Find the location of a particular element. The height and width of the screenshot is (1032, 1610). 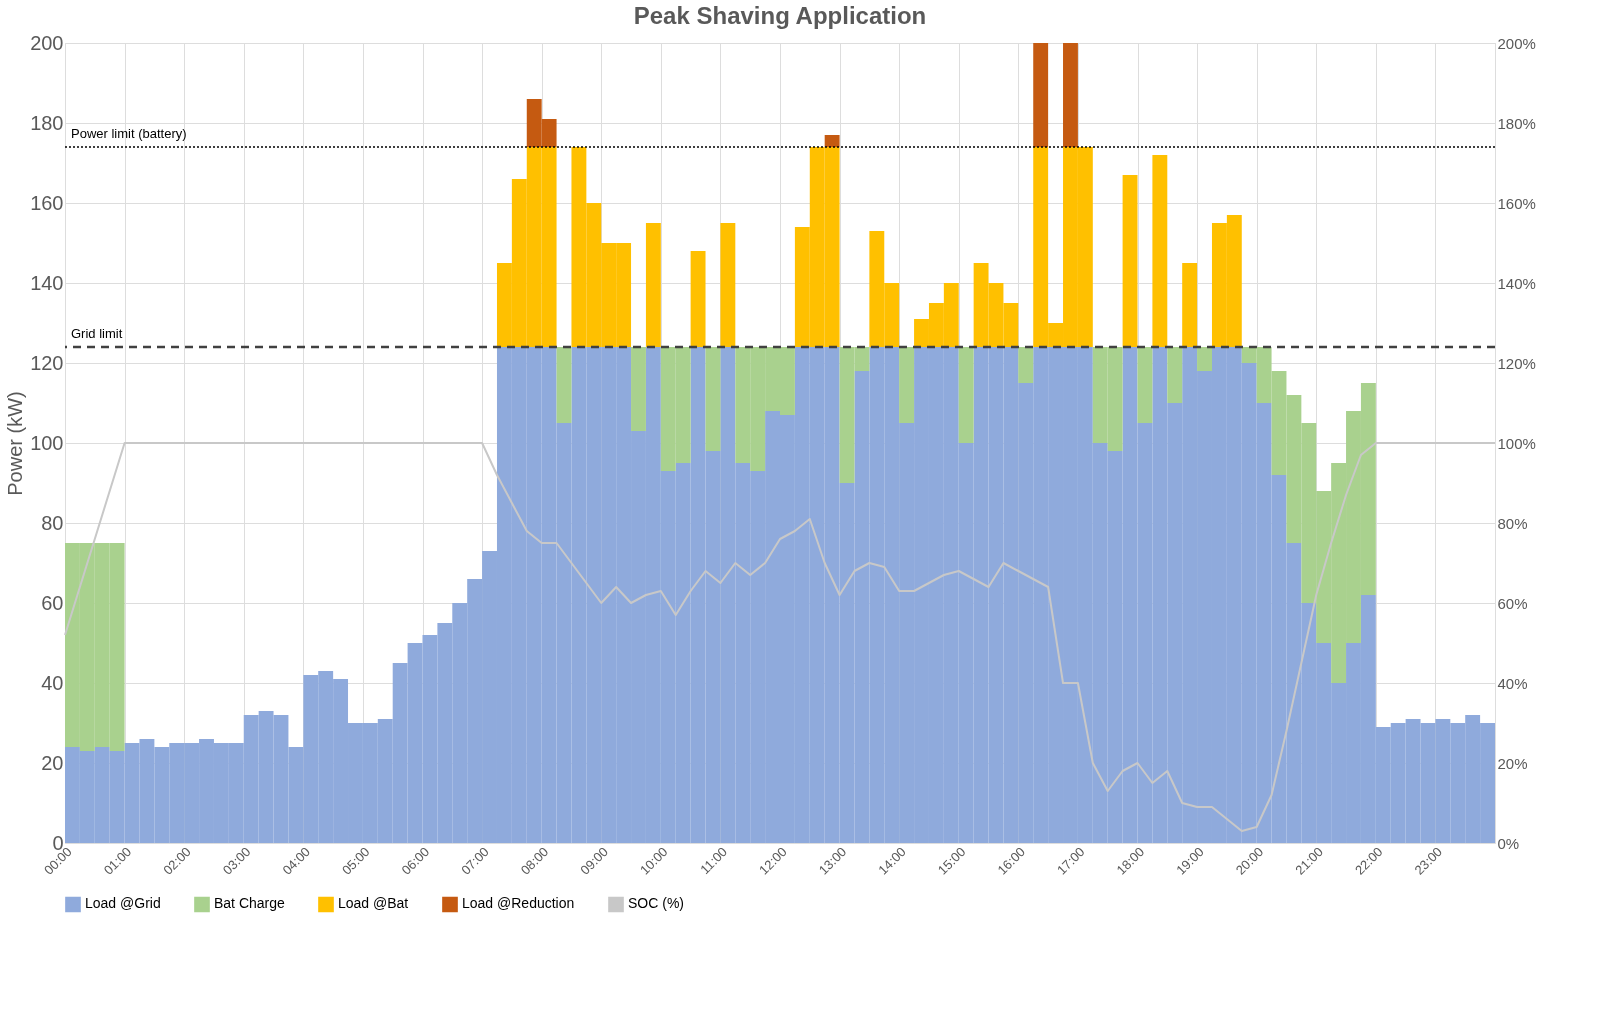

legend-label: Load @Reduction is located at coordinates (518, 903).